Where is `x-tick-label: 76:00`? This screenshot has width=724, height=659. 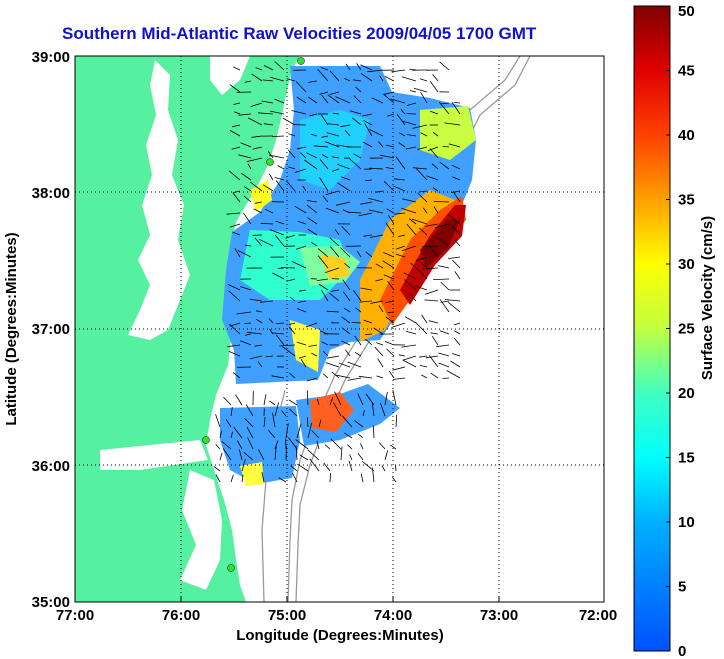
x-tick-label: 76:00 is located at coordinates (181, 615).